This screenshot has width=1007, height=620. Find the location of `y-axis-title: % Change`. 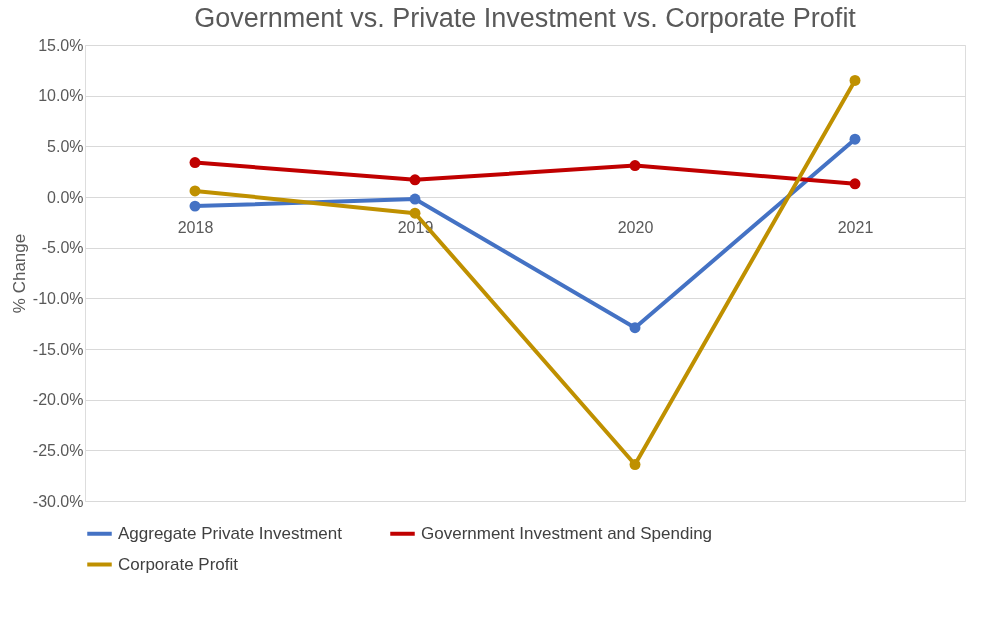

y-axis-title: % Change is located at coordinates (19, 273).